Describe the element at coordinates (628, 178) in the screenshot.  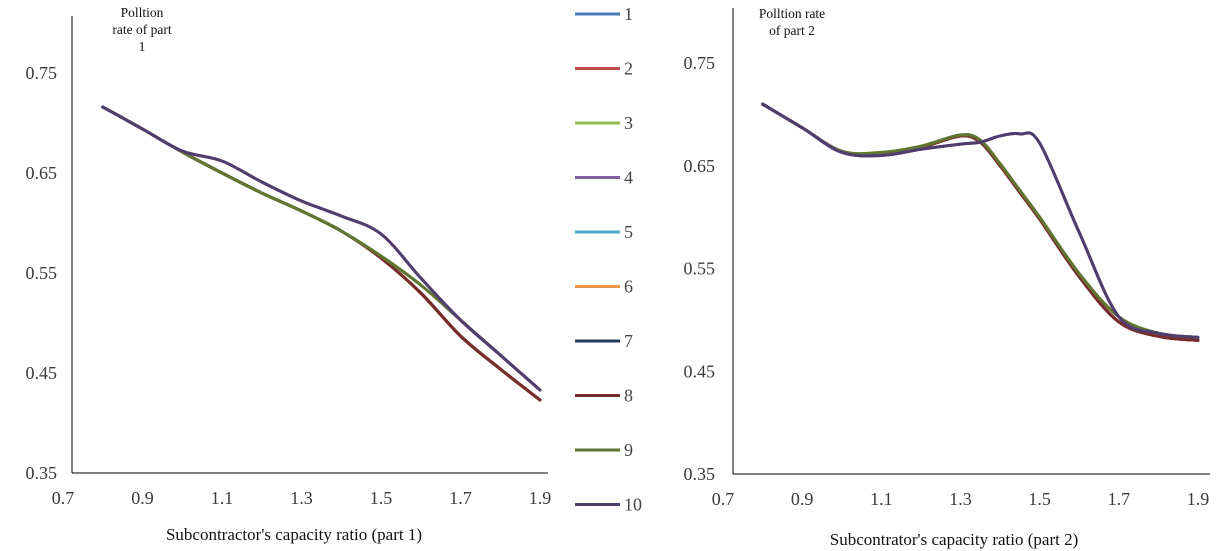
I see `legend-label-4: 4` at that location.